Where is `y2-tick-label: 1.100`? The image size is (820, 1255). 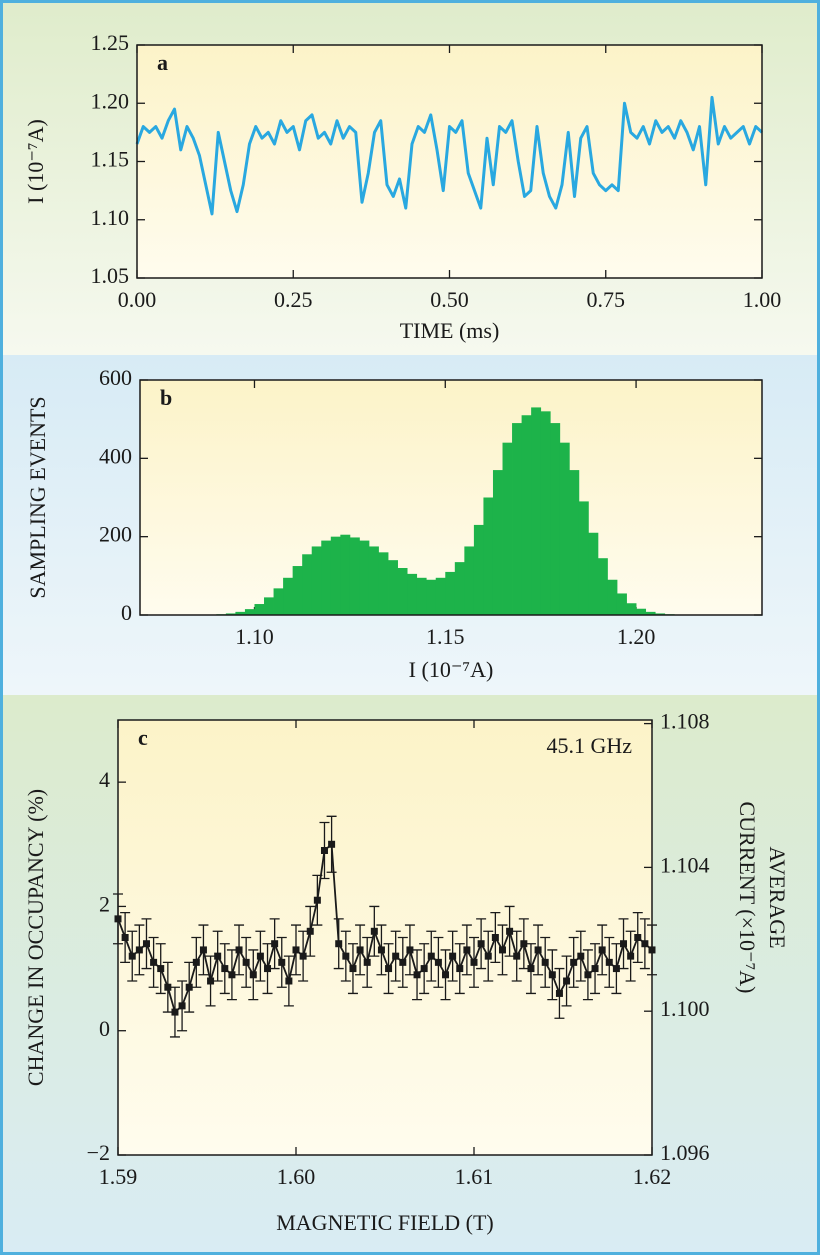
y2-tick-label: 1.100 is located at coordinates (685, 1008).